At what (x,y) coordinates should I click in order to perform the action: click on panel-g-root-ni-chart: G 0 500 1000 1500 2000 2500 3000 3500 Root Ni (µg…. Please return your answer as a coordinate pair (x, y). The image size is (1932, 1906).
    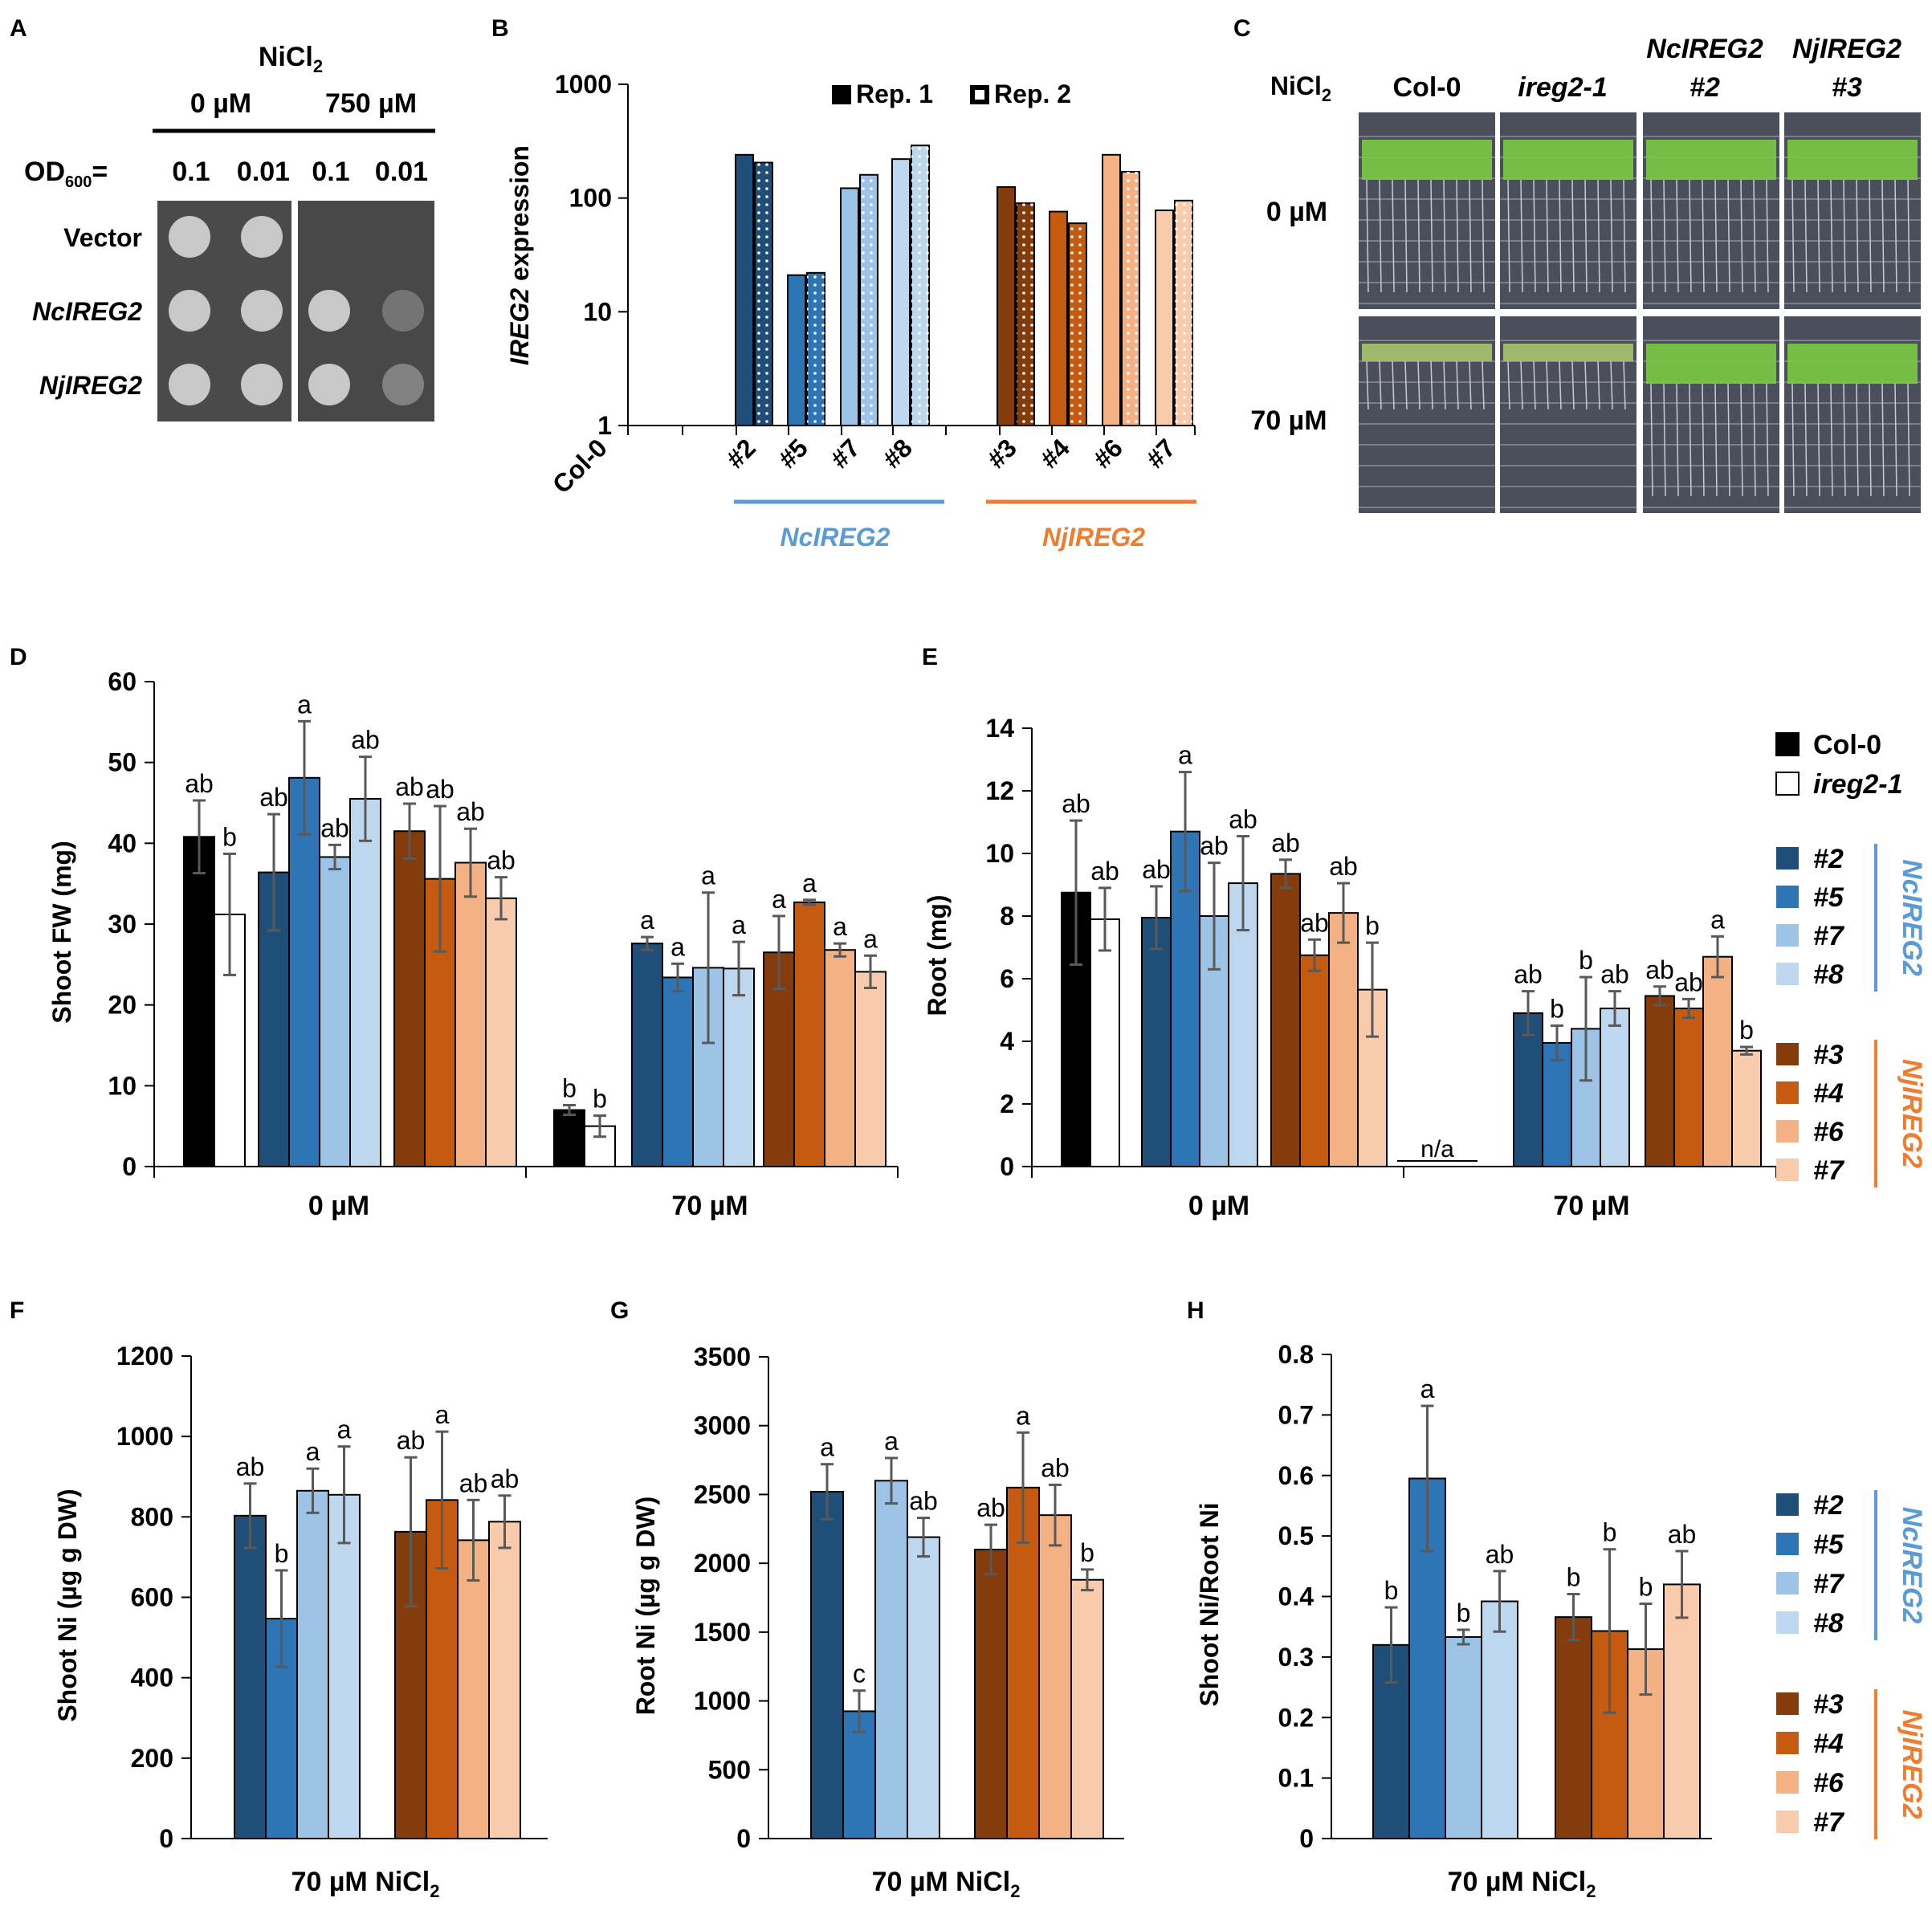
    Looking at the image, I should click on (867, 1599).